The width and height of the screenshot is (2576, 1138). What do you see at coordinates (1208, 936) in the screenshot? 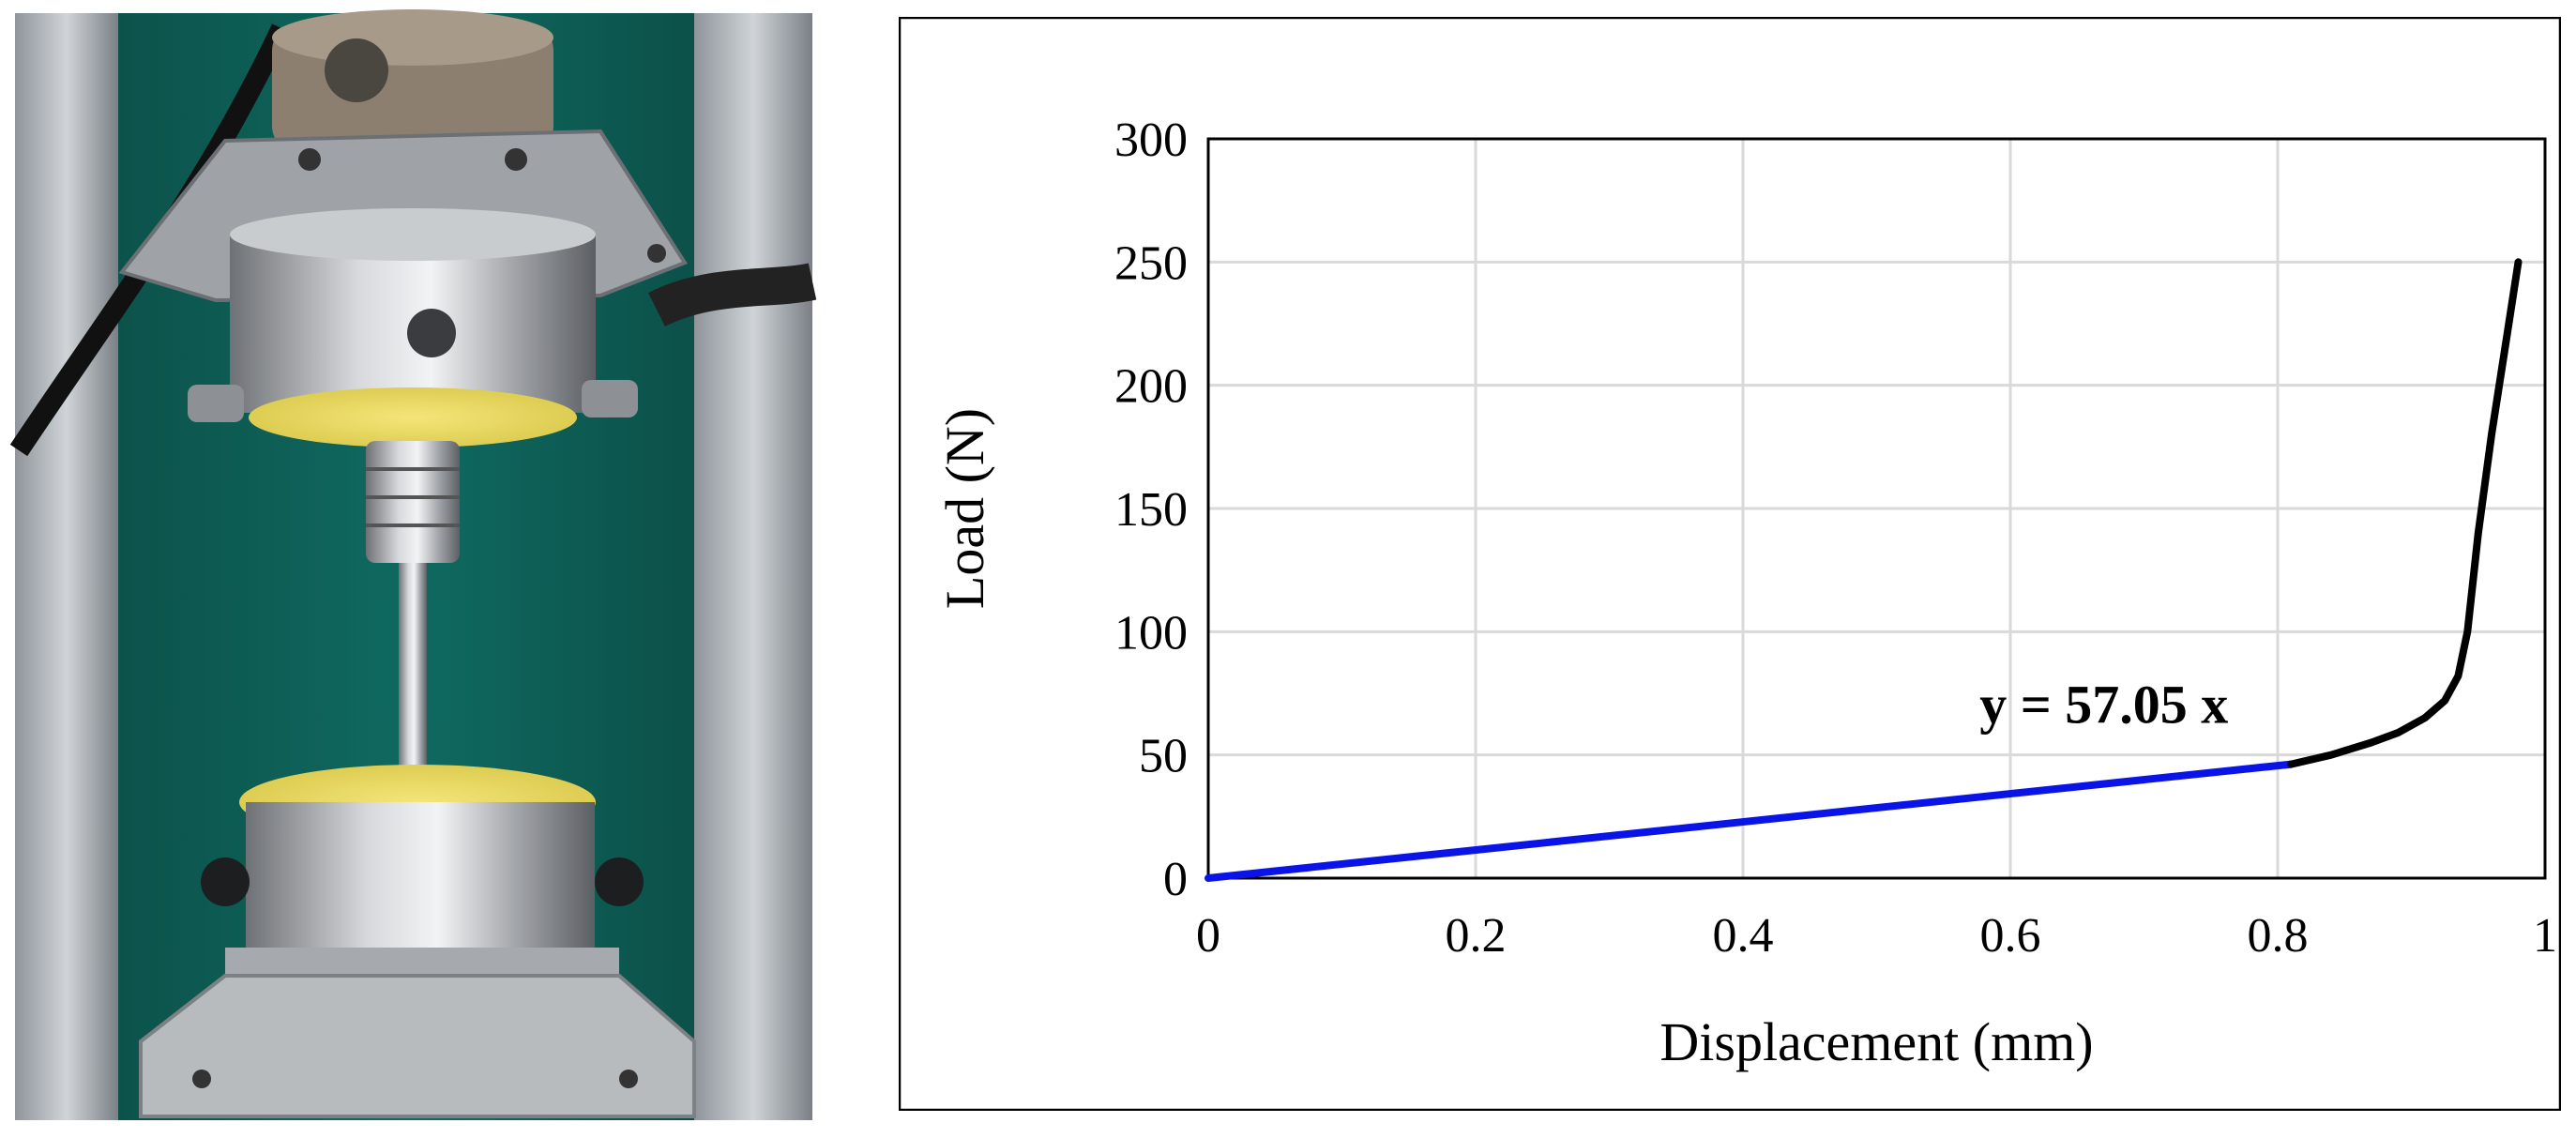
I see `x-tick-label: 0` at bounding box center [1208, 936].